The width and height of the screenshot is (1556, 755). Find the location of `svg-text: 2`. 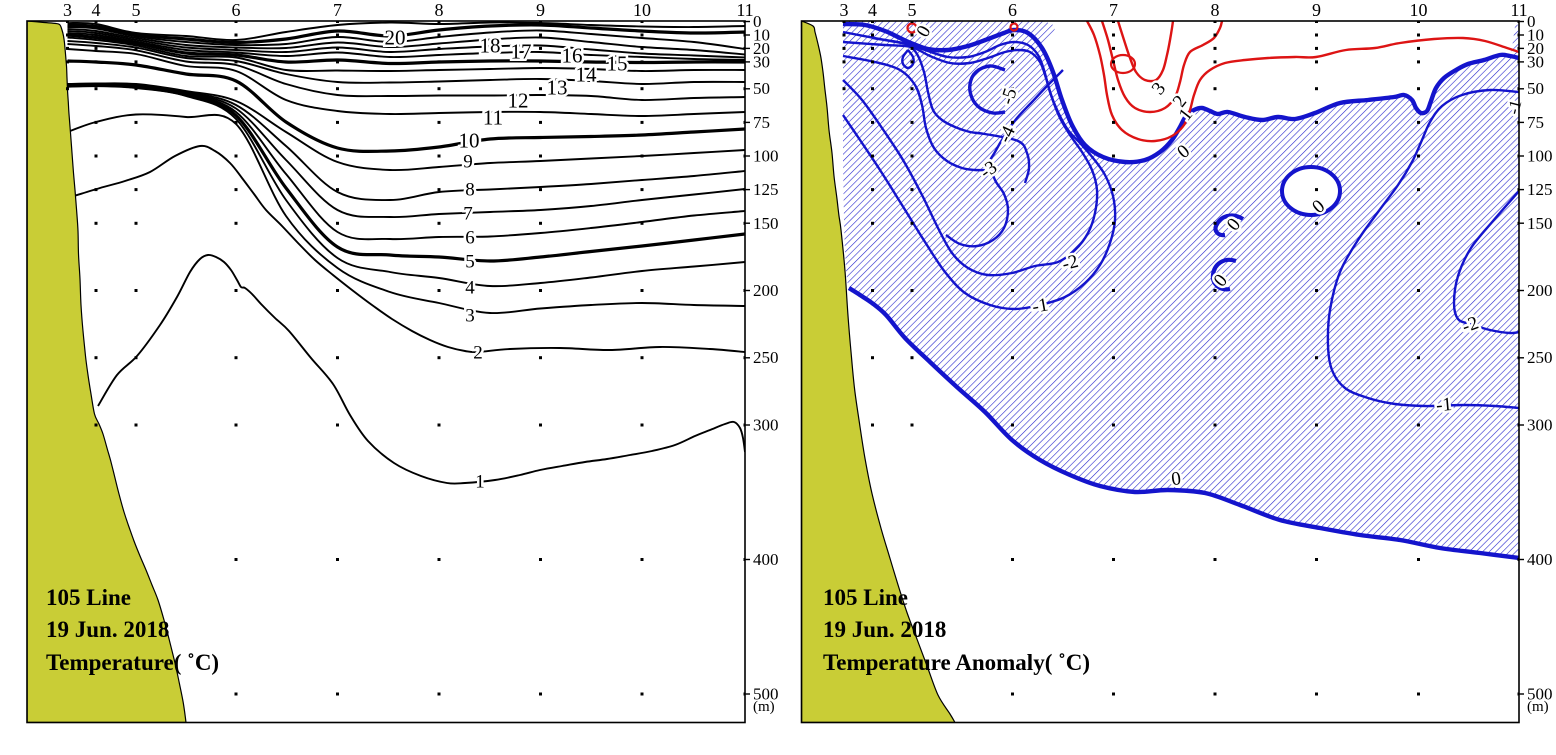

svg-text: 2 is located at coordinates (478, 353).